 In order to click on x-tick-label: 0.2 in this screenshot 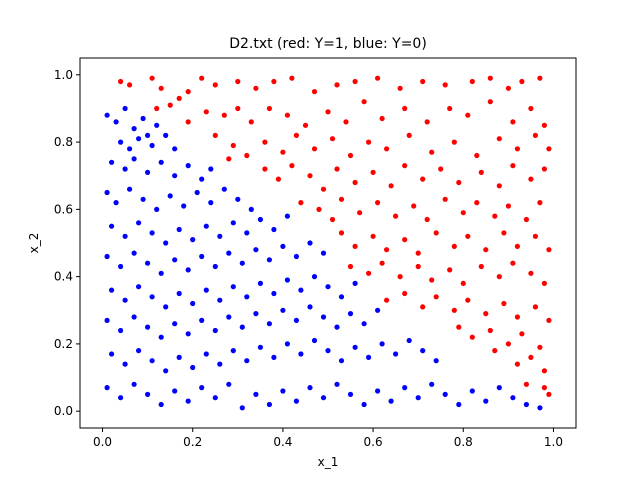, I will do `click(192, 442)`.